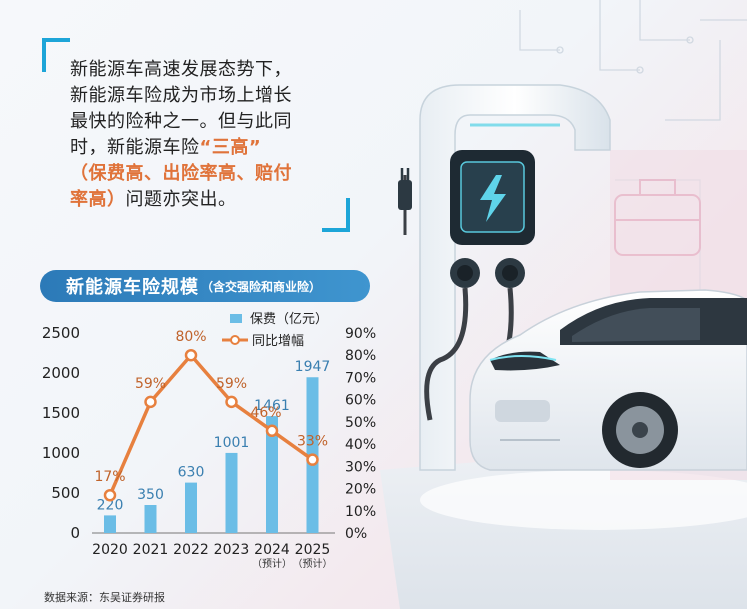 This screenshot has width=747, height=609. What do you see at coordinates (56, 55) in the screenshot?
I see `quote-corner-top-left` at bounding box center [56, 55].